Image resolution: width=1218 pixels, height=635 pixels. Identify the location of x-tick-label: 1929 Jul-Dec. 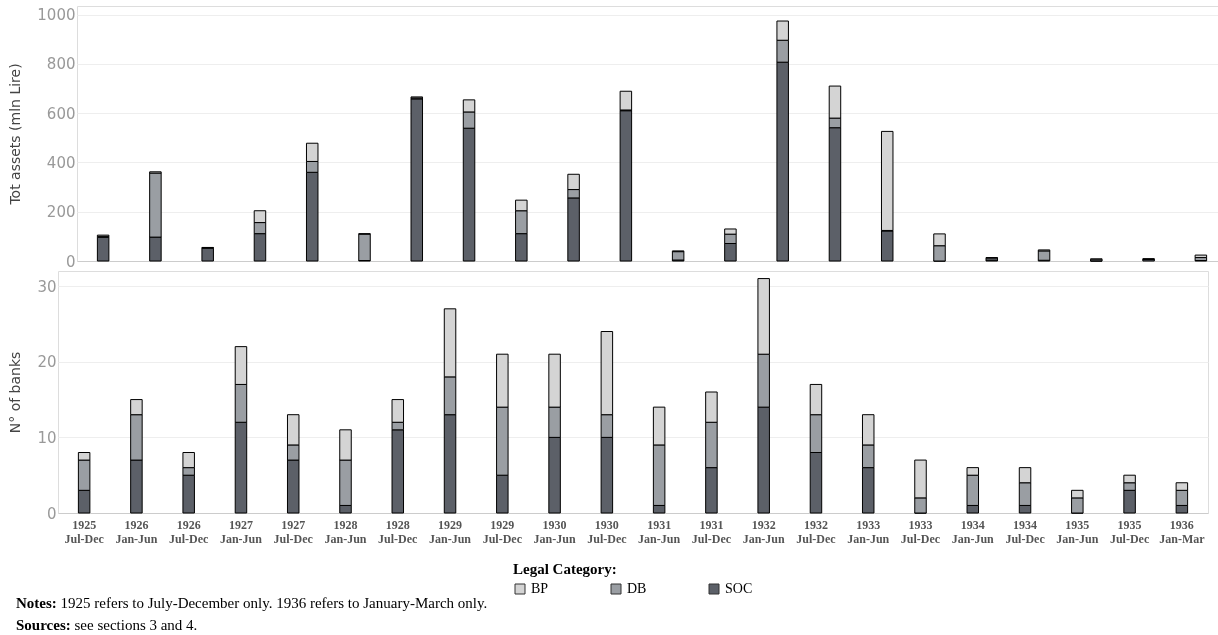
(502, 531).